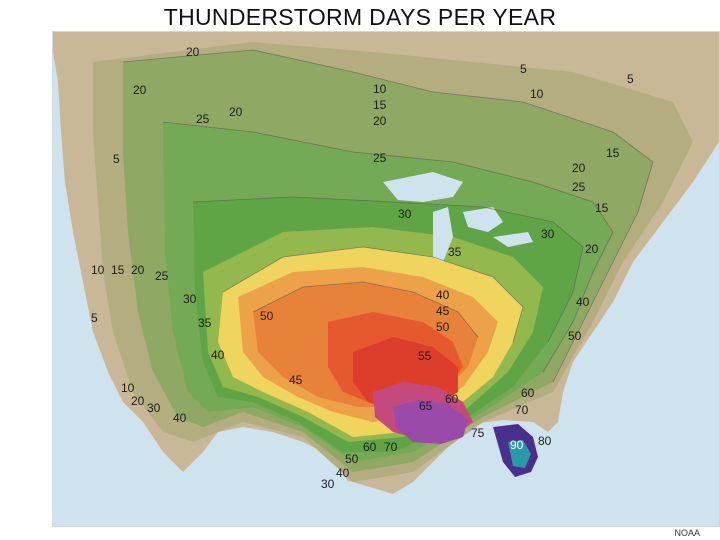 This screenshot has height=540, width=720. What do you see at coordinates (426, 406) in the screenshot?
I see `contour-label-65: 65` at bounding box center [426, 406].